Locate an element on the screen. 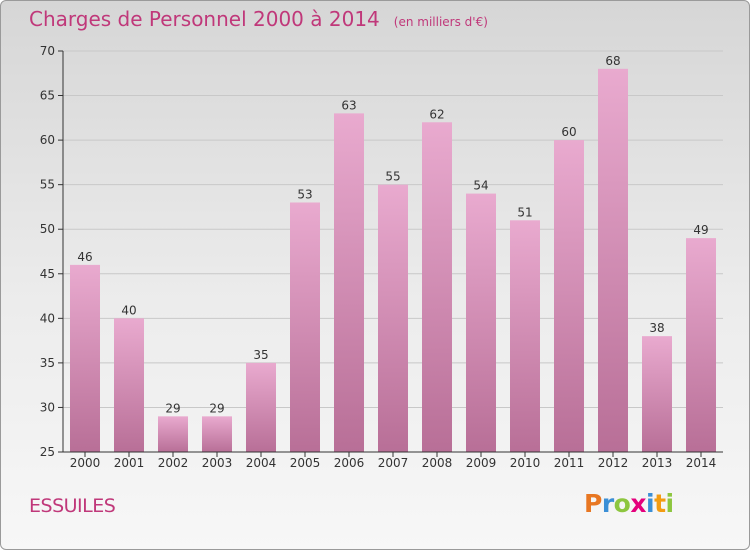 The image size is (750, 550). chart-title-text: Charges de Personnel 2000 à 2014 is located at coordinates (204, 19).